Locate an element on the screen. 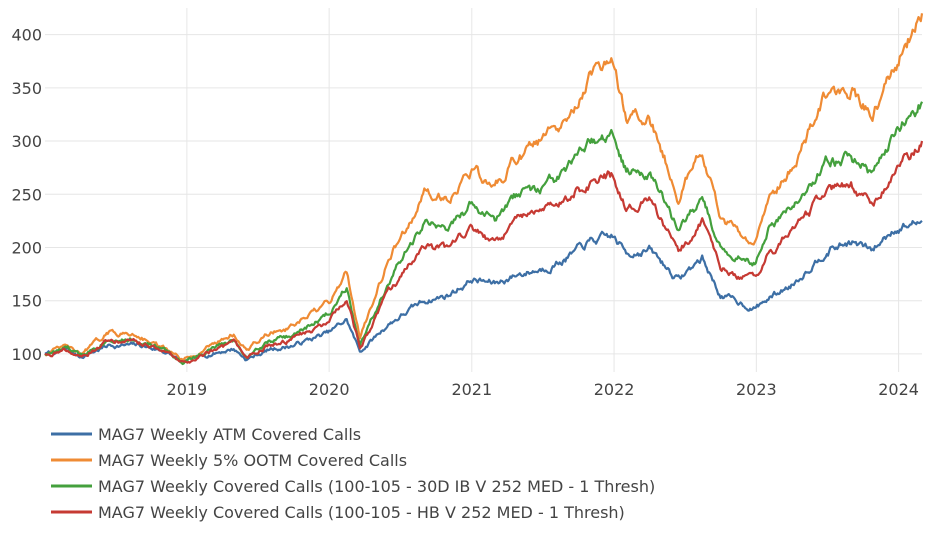 Image resolution: width=936 pixels, height=534 pixels. y-tick-label: 100 is located at coordinates (26, 354).